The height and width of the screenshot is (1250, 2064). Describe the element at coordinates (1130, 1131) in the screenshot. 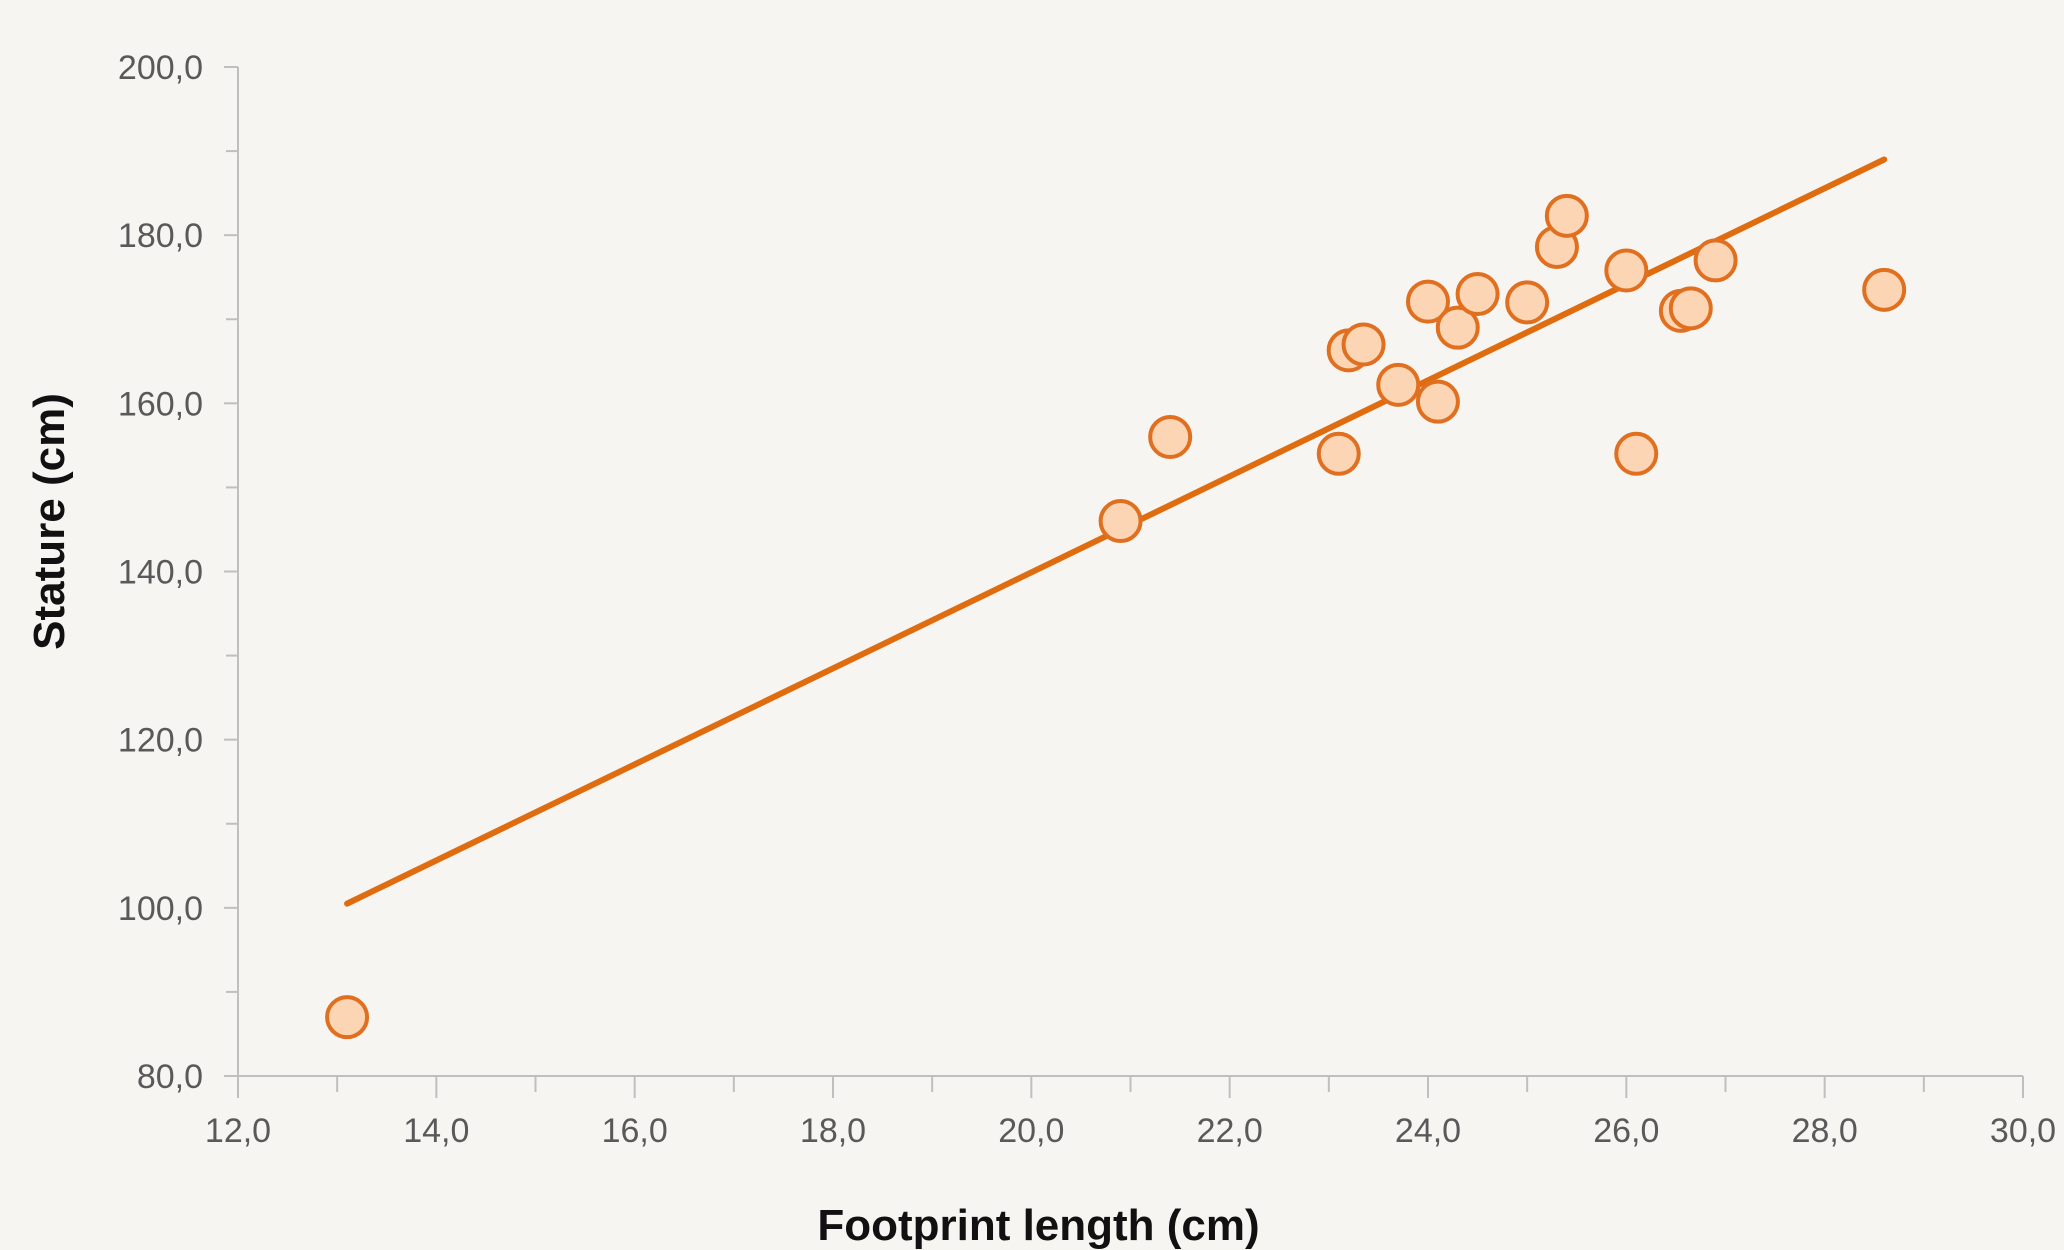

I see `x-tick-labels: 12,0 14,0 16,0 18,0 20,0 22,0 24,0 26,0 28,0 30,0` at that location.